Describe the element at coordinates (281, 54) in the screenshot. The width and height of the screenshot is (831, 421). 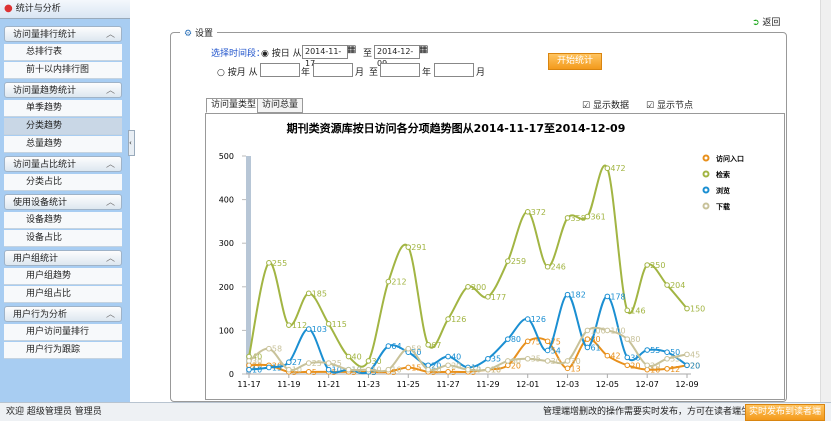
I see `by-day: ◉ 按日 从` at that location.